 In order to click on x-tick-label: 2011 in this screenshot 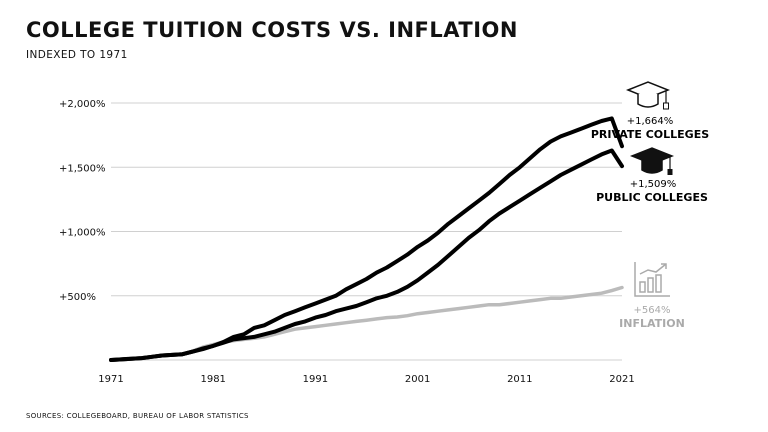, I will do `click(519, 379)`.